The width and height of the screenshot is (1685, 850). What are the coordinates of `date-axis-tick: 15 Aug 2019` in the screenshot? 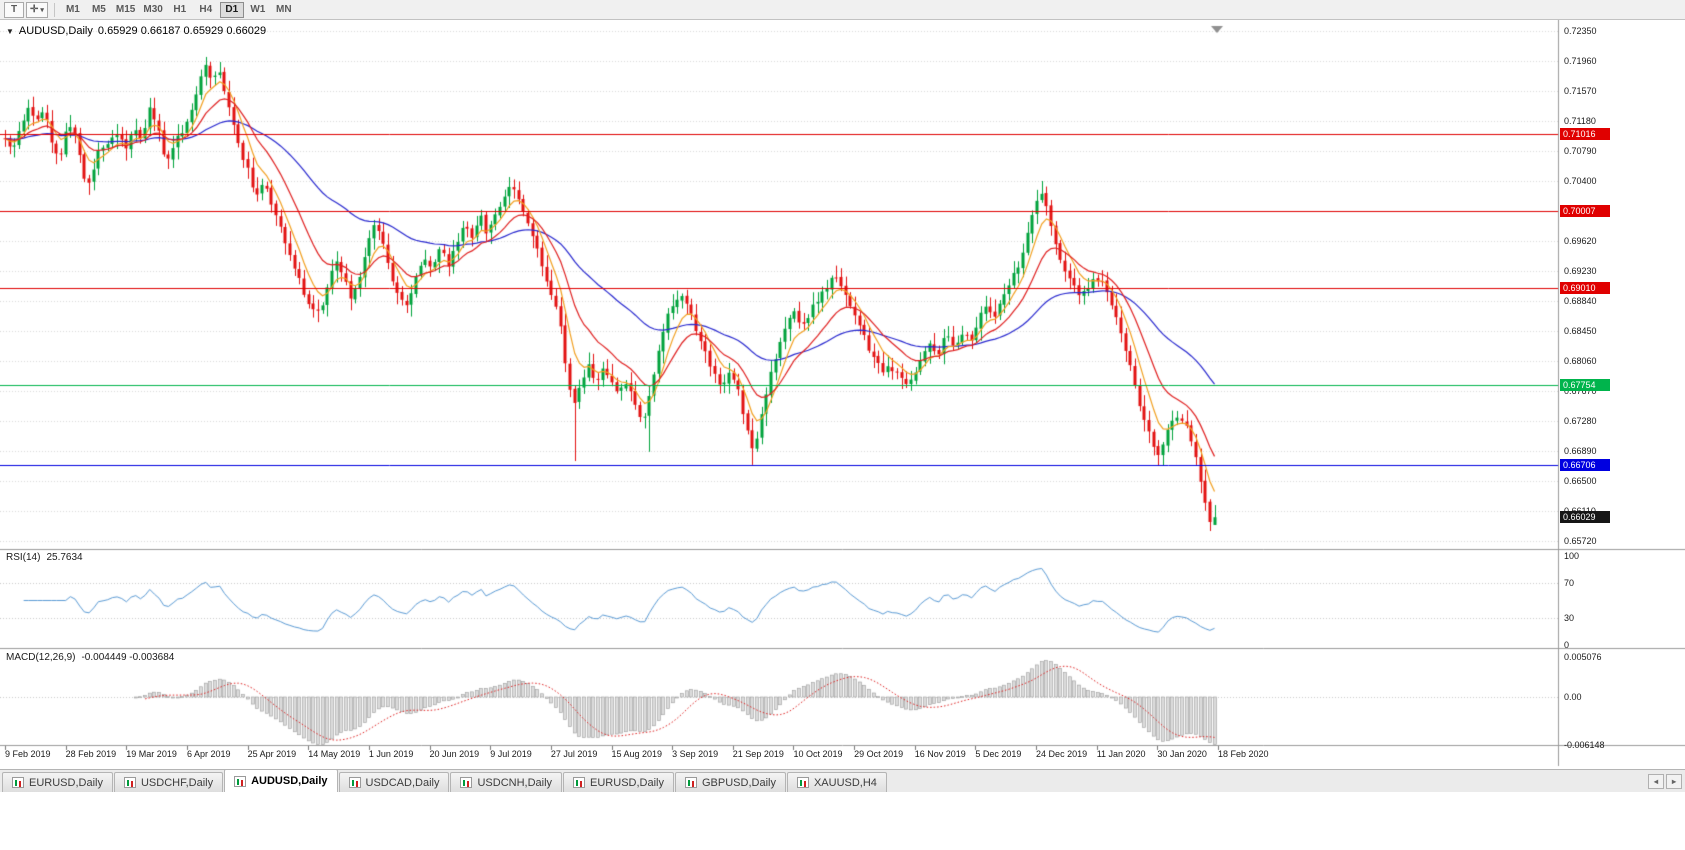 It's located at (637, 754).